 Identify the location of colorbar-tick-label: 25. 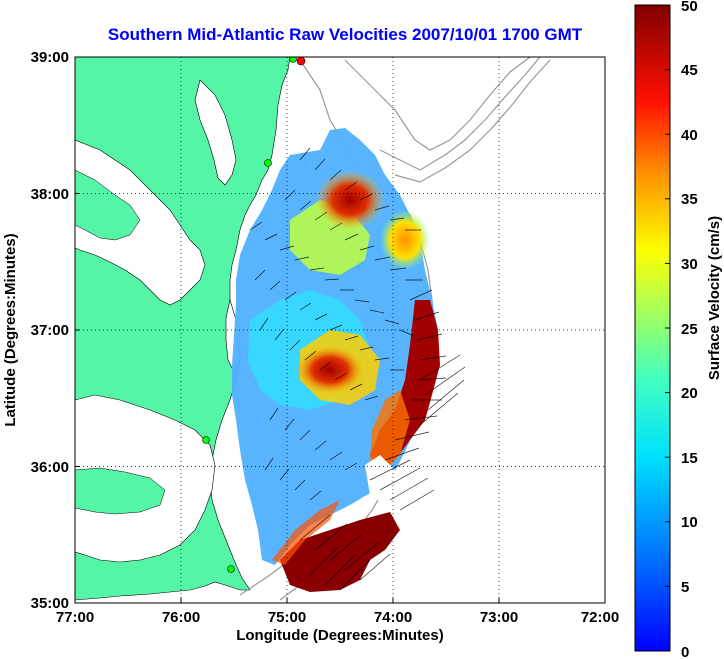
(689, 329).